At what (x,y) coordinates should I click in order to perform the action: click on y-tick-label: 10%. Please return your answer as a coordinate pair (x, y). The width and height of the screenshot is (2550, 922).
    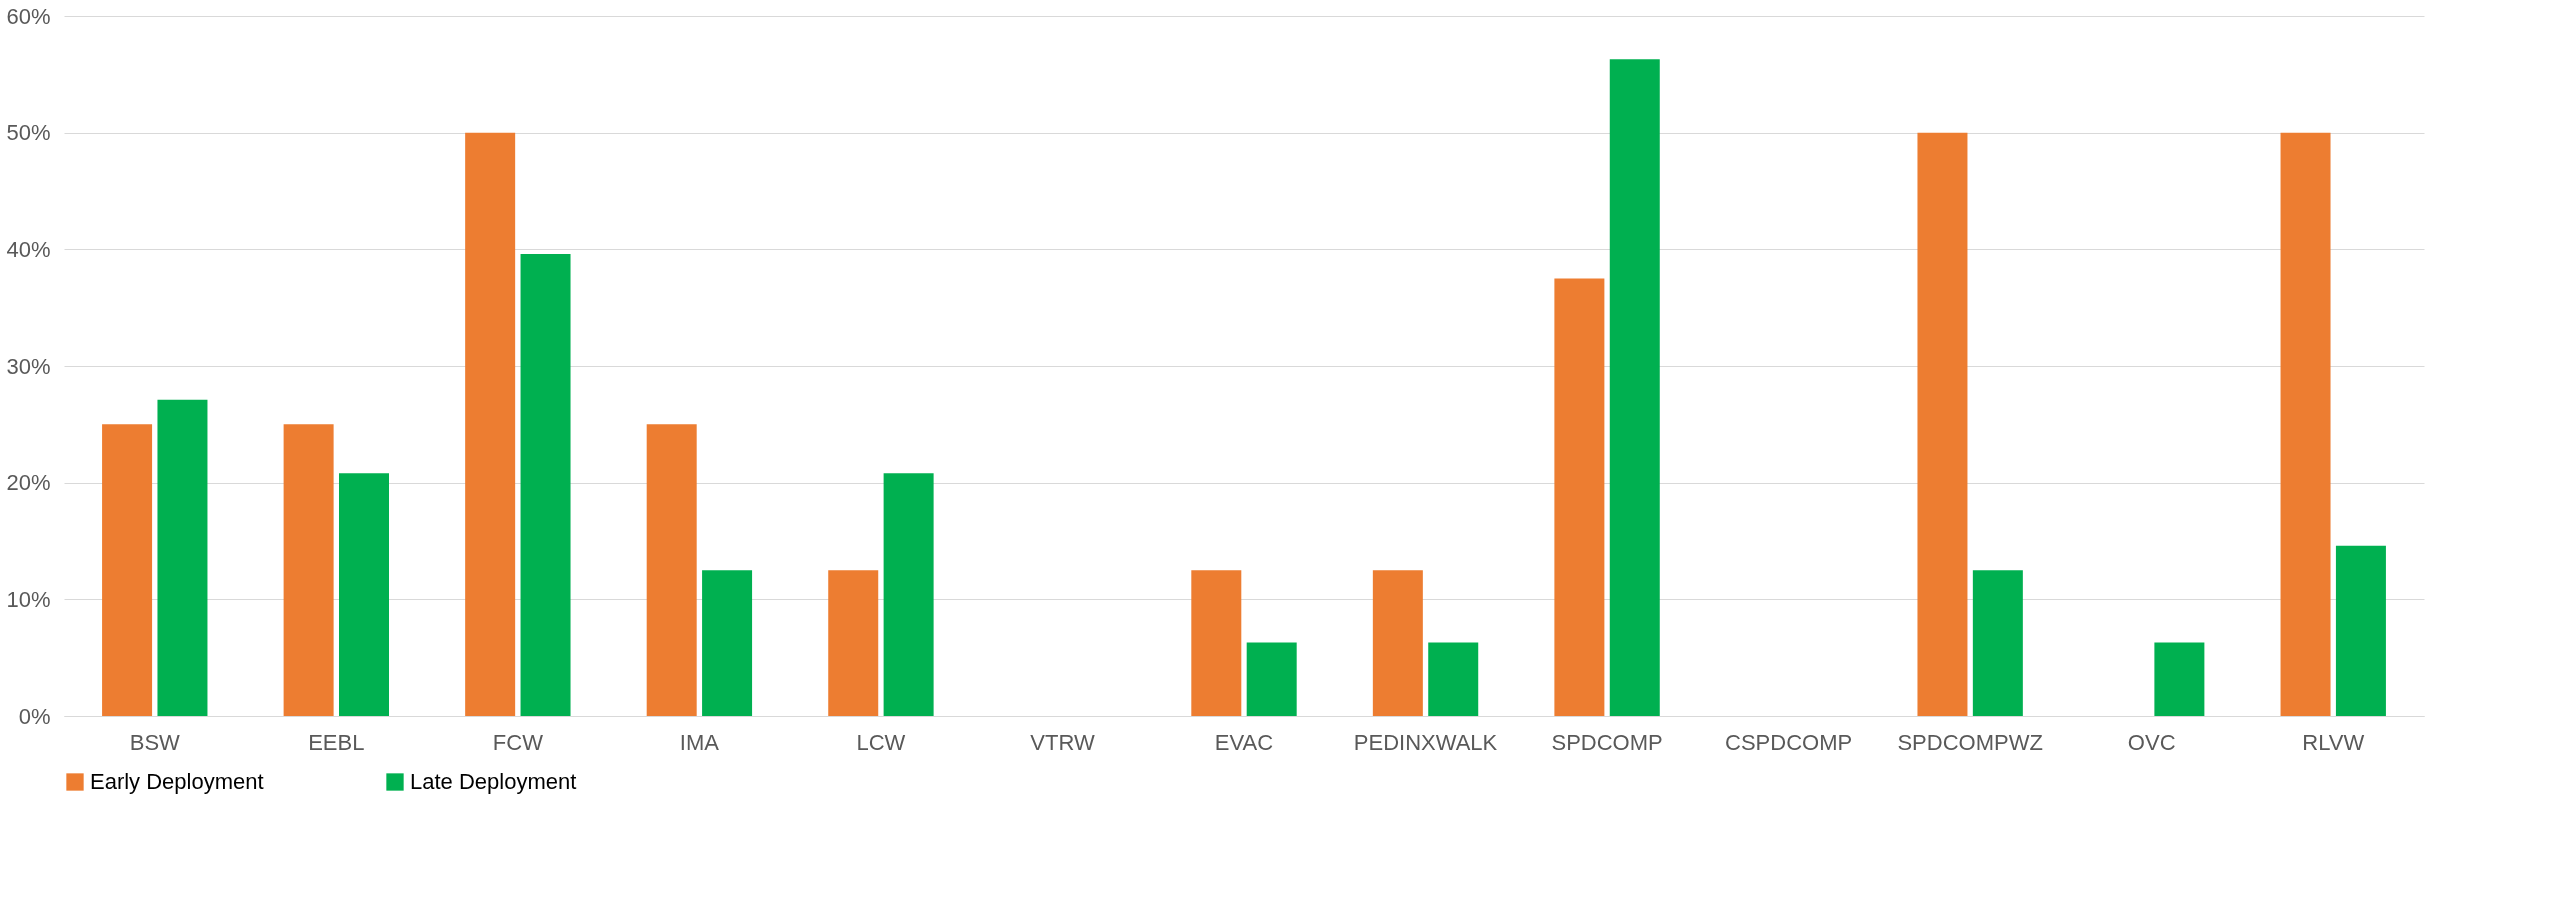
    Looking at the image, I should click on (28, 599).